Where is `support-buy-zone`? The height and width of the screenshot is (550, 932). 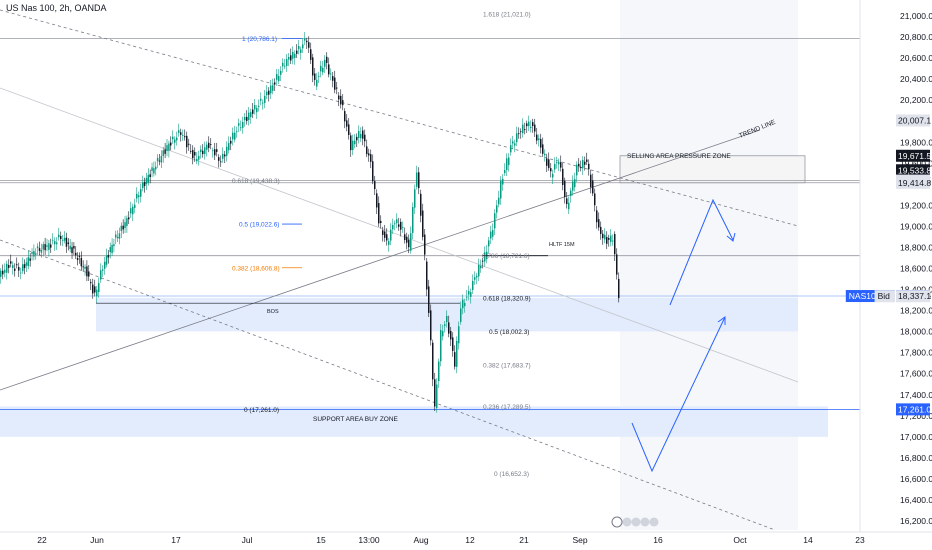
support-buy-zone is located at coordinates (414, 421).